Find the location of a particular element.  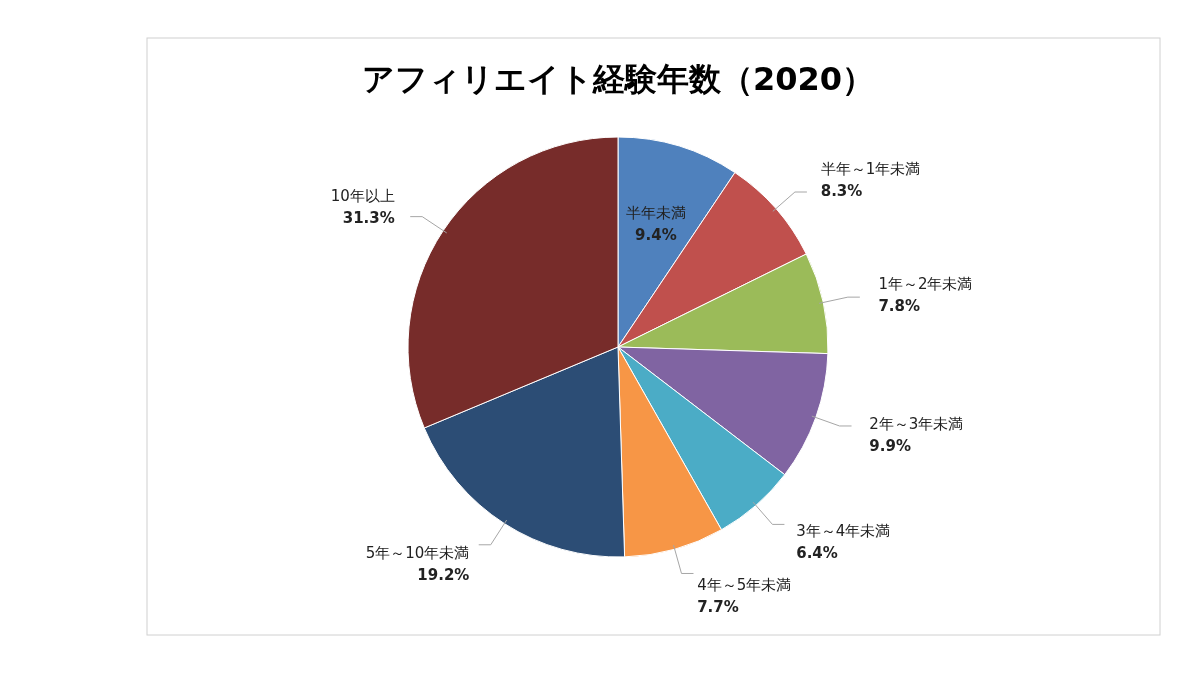

data-label: 8.3% is located at coordinates (841, 191).